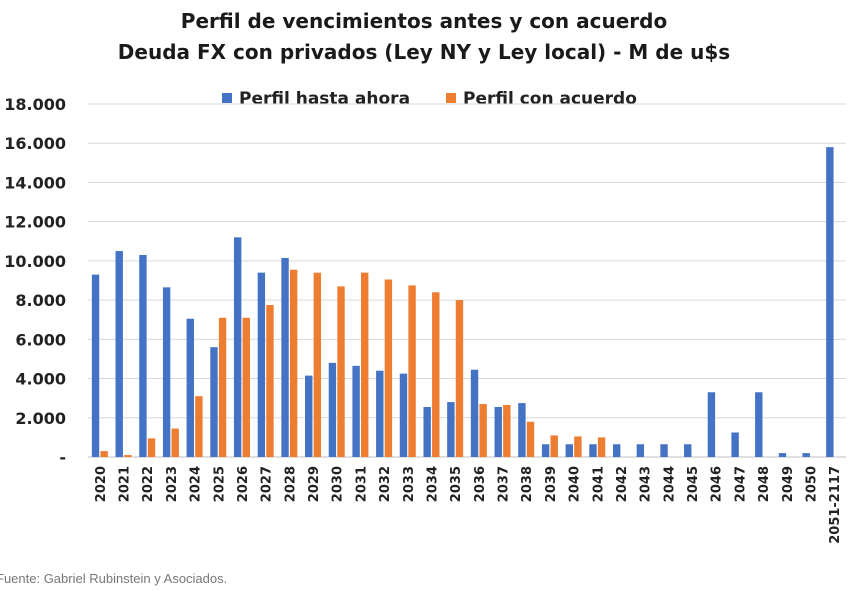 The image size is (848, 591). I want to click on bar-perfil-hasta-ahora-2032, so click(380, 413).